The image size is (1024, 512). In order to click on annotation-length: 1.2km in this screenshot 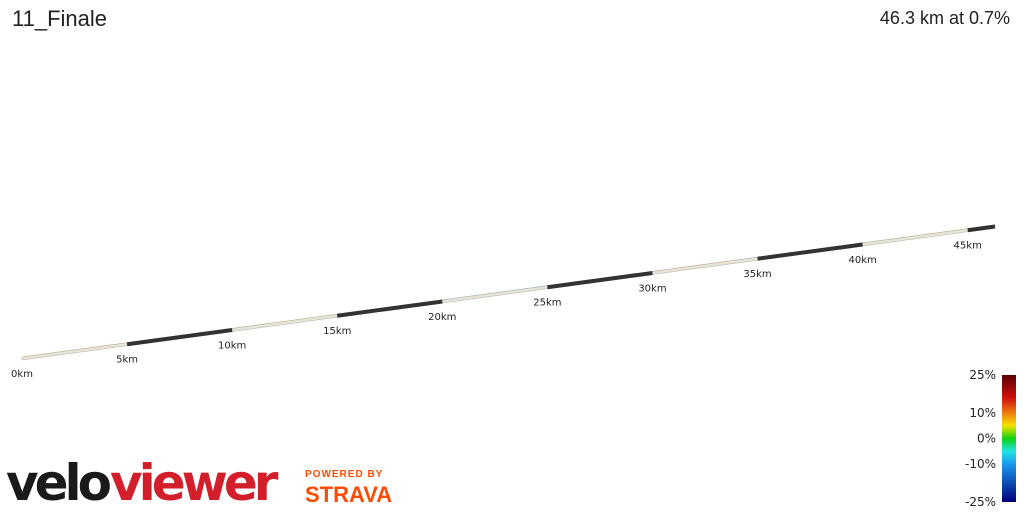, I will do `click(643, 1)`.